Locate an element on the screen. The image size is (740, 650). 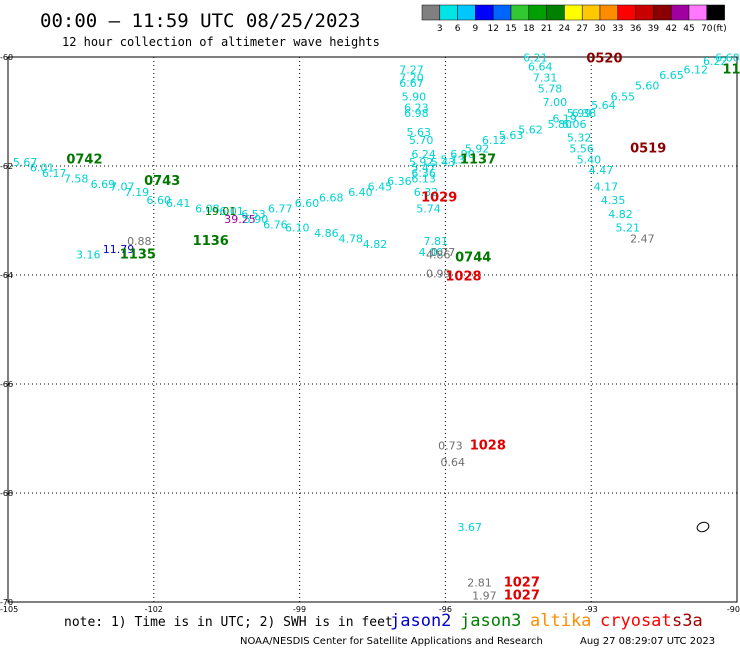
wave-height-label: 5.92 is located at coordinates (477, 148).